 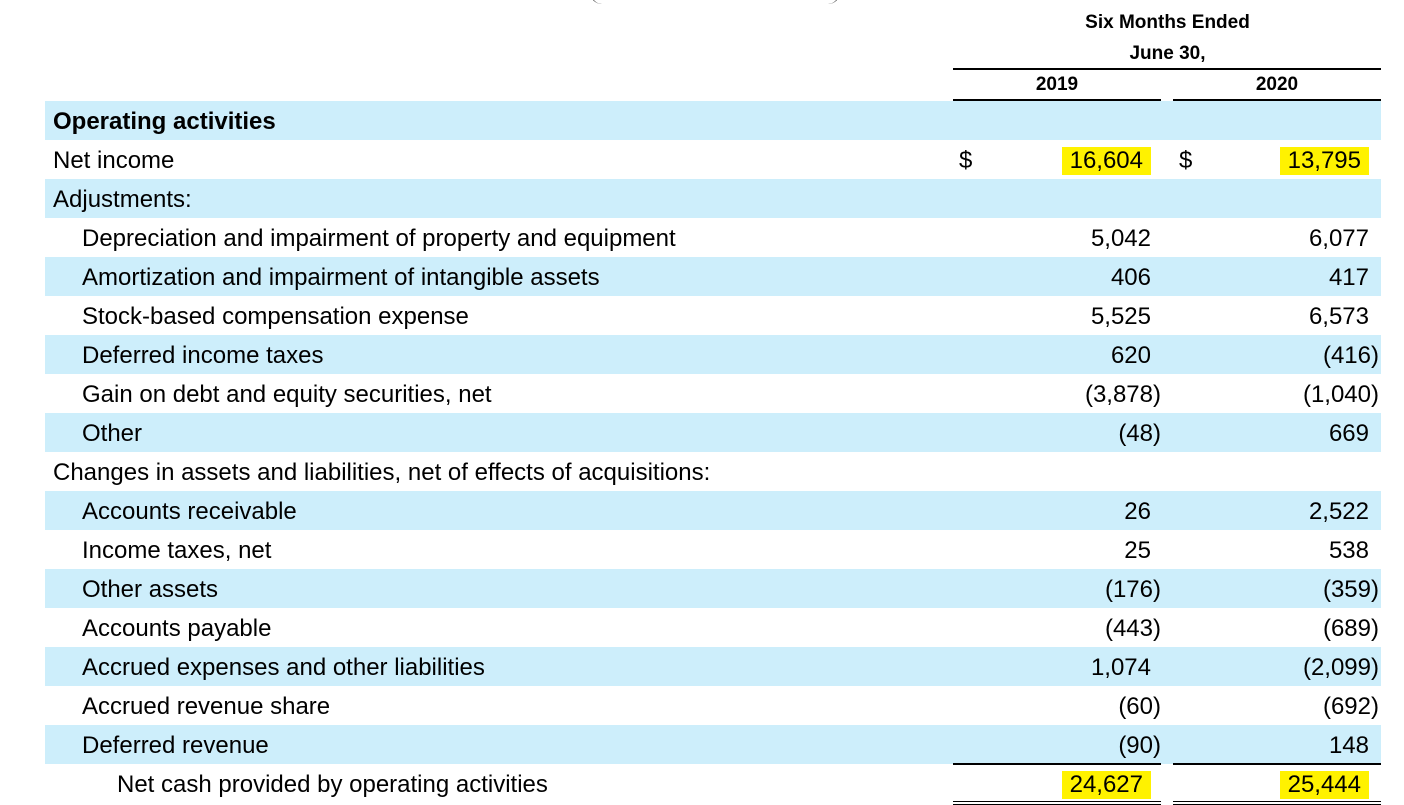 I want to click on row-label: Accrued expenses and other liabilities, so click(x=283, y=667).